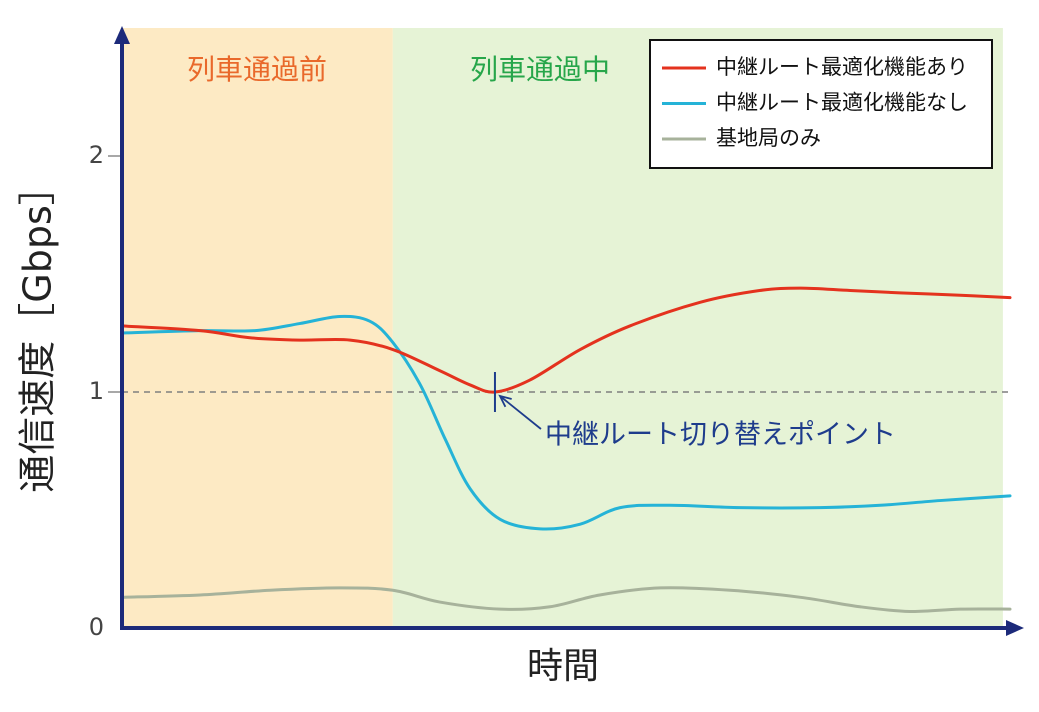  I want to click on y-tick-label-1: 1, so click(96, 391).